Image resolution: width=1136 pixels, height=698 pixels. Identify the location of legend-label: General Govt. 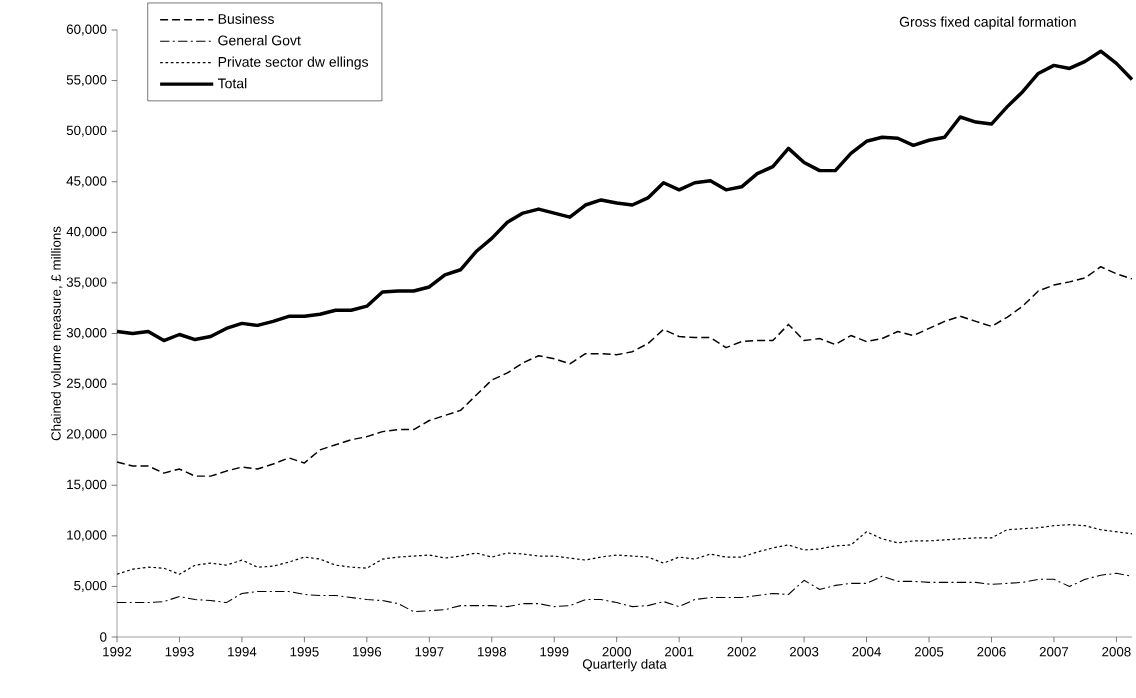
(259, 40).